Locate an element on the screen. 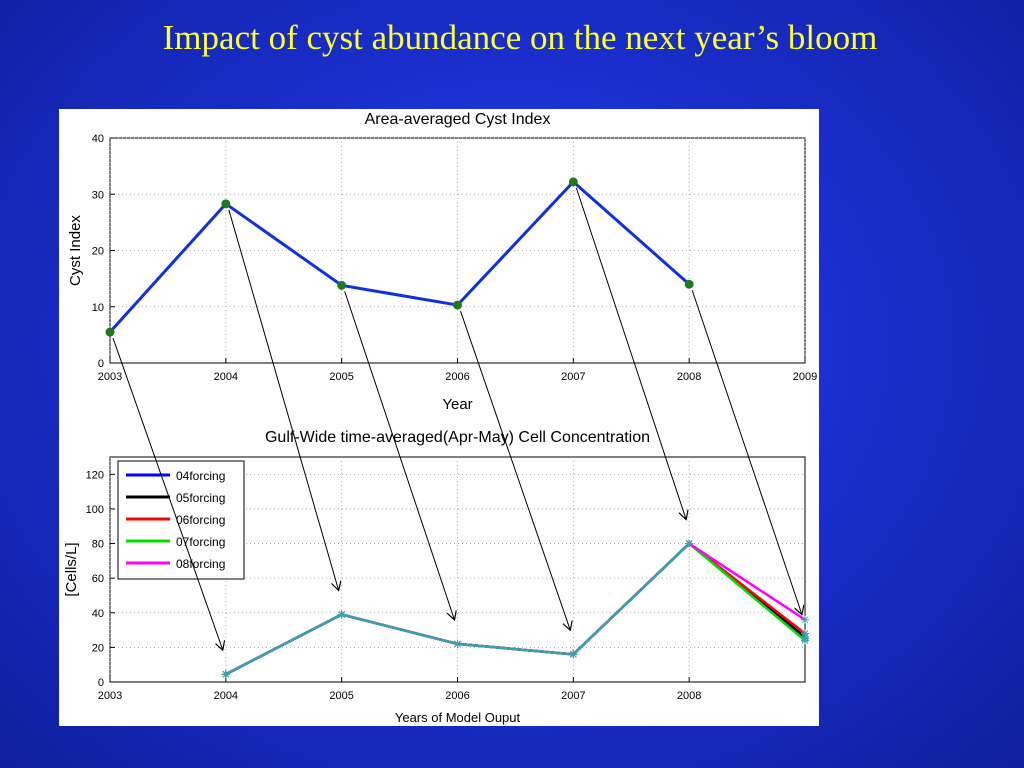 Image resolution: width=1024 pixels, height=768 pixels. chart-title: Area-averaged Cyst Index is located at coordinates (458, 119).